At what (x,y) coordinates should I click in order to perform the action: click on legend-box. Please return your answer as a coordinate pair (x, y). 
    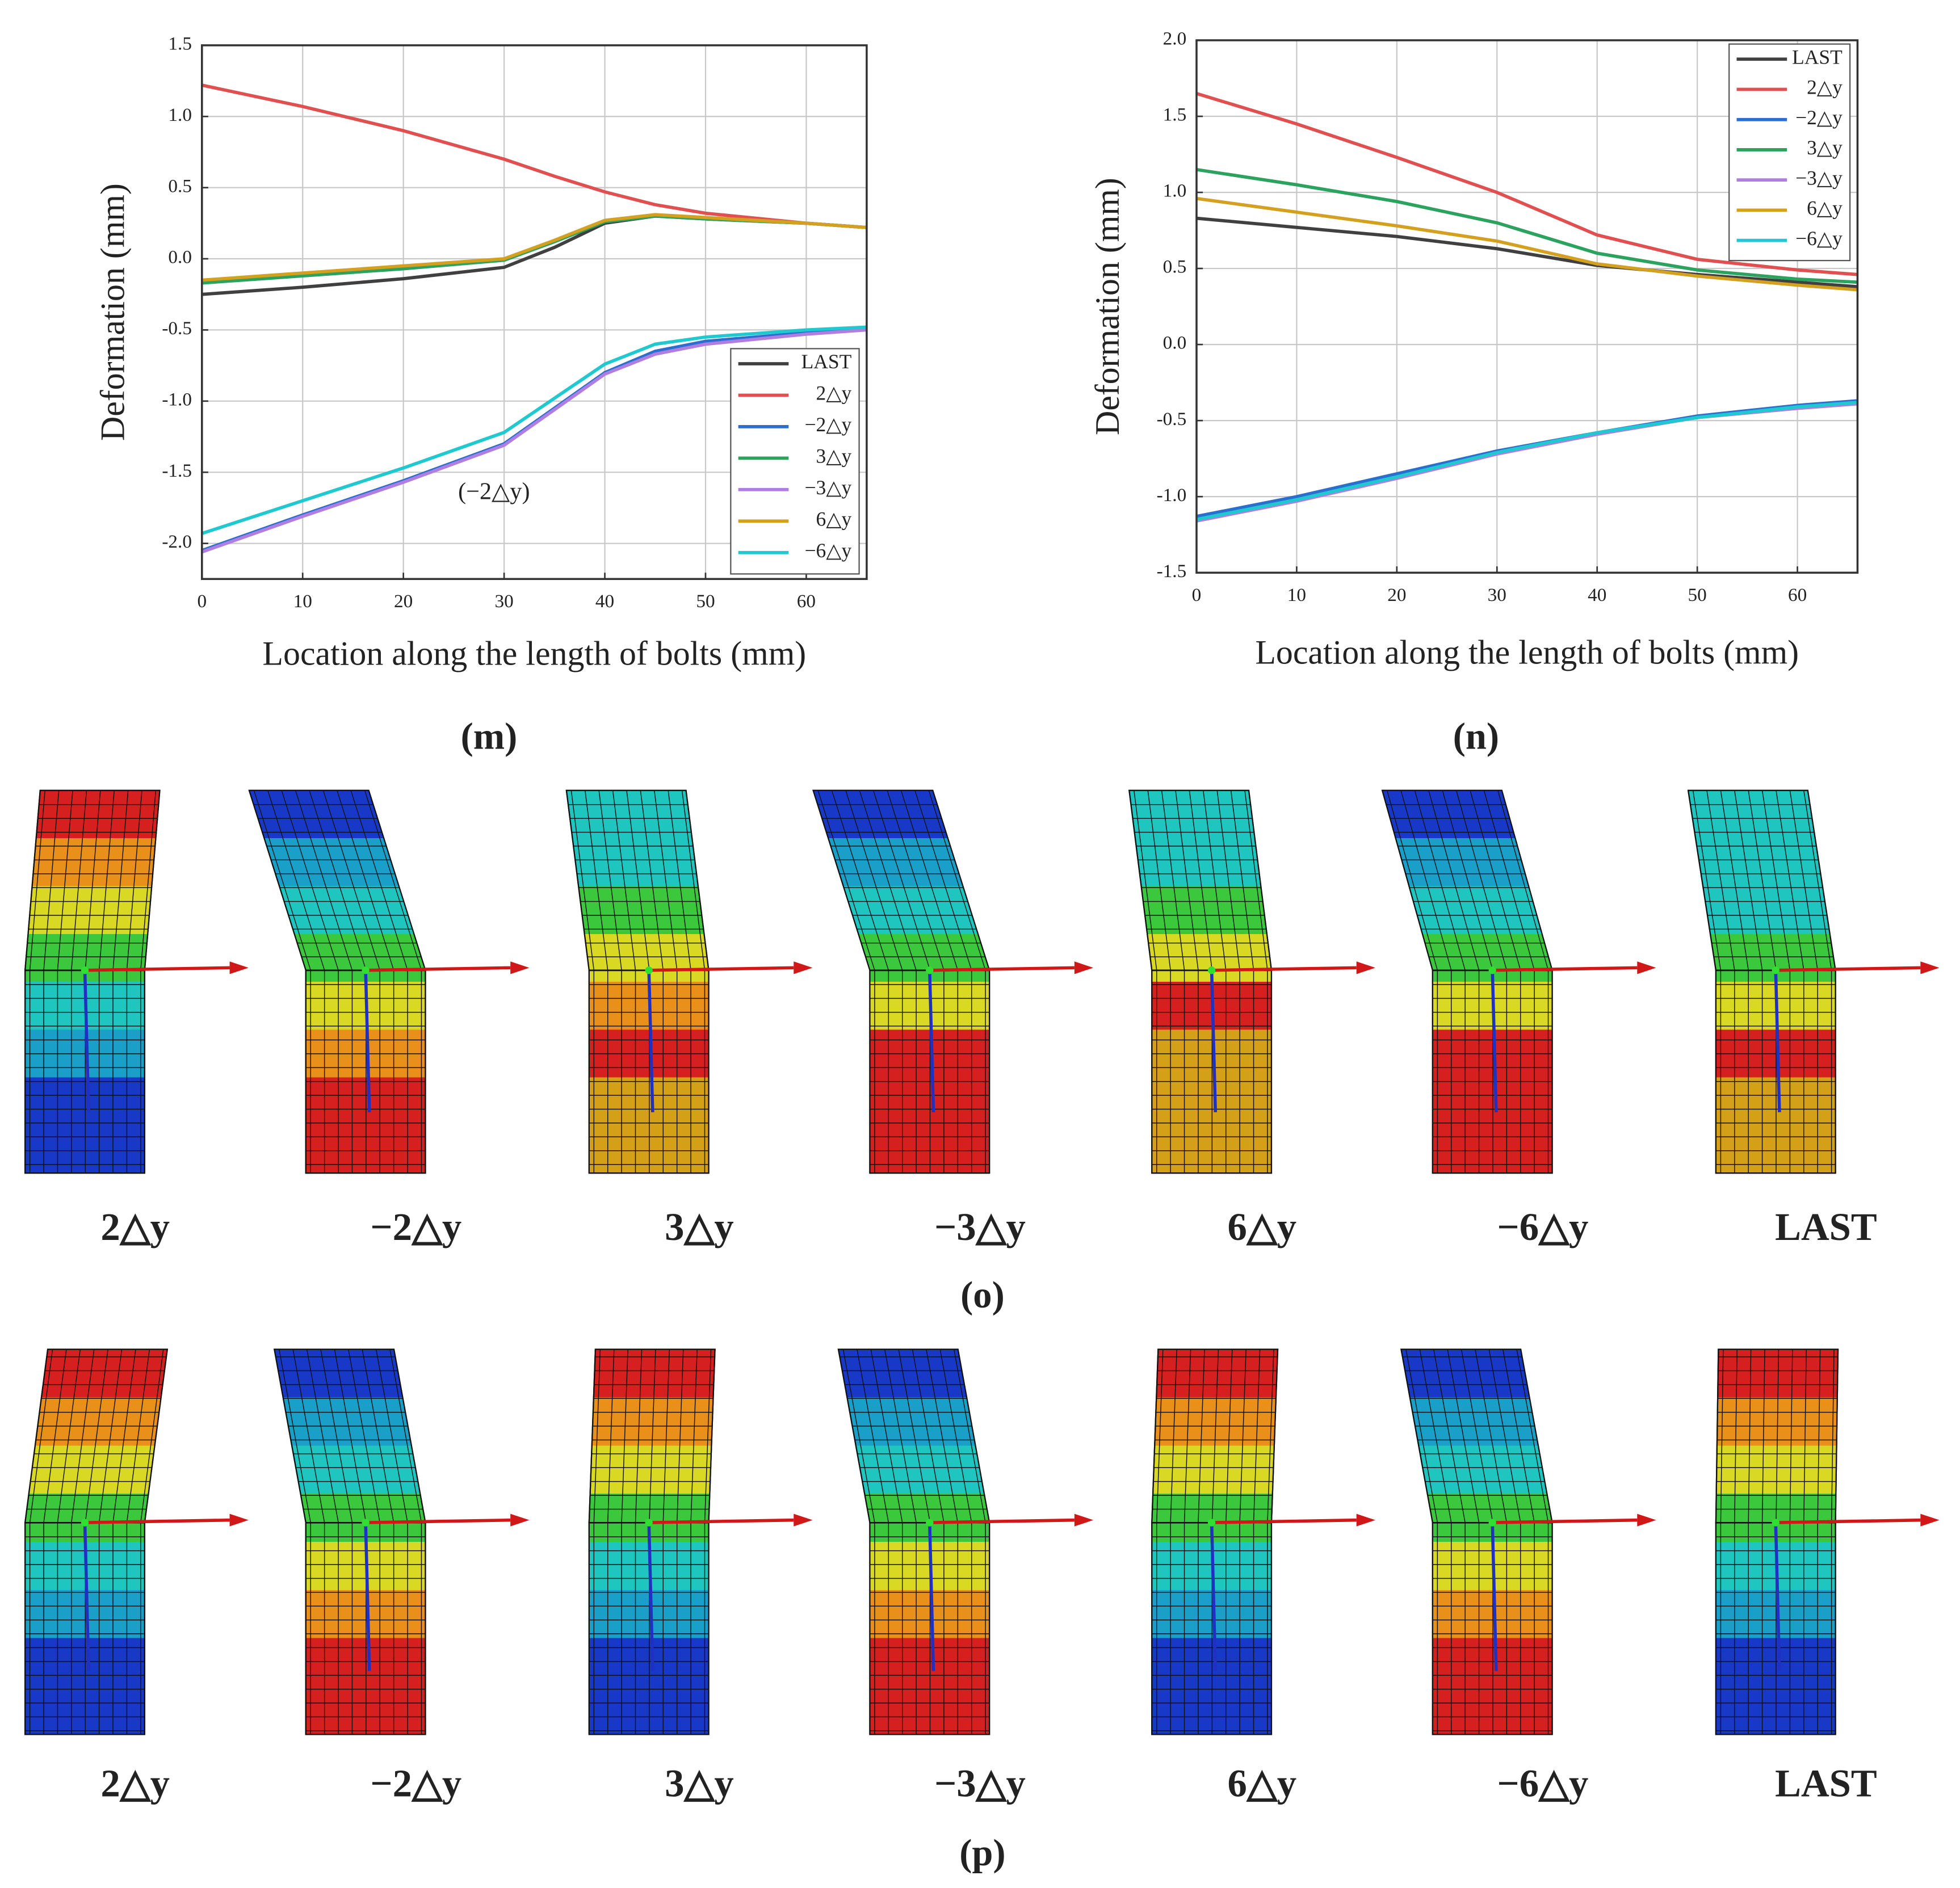
    Looking at the image, I should click on (795, 461).